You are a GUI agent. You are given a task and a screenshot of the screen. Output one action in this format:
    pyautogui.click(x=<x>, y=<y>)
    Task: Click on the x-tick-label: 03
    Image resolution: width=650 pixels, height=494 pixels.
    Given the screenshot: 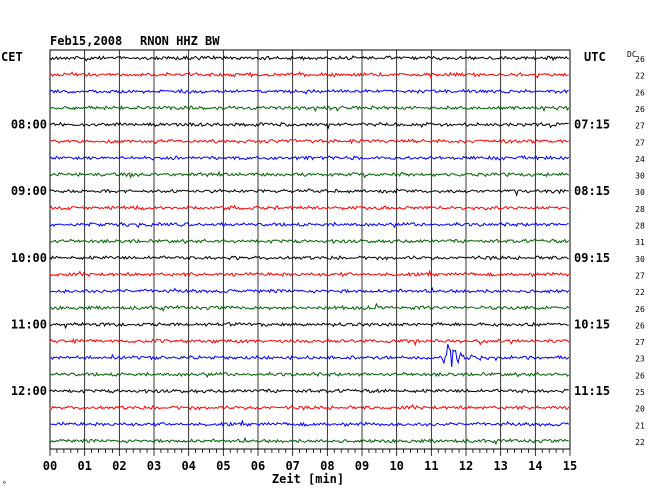 What is the action you would take?
    pyautogui.click(x=154, y=466)
    